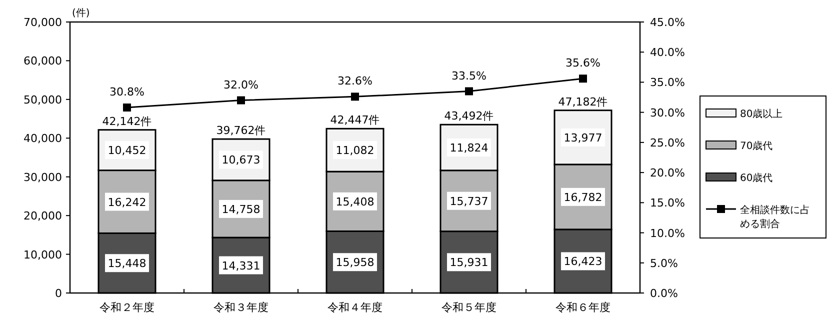 Image resolution: width=831 pixels, height=327 pixels. What do you see at coordinates (667, 113) in the screenshot?
I see `y2-tick-label: 30.0%` at bounding box center [667, 113].